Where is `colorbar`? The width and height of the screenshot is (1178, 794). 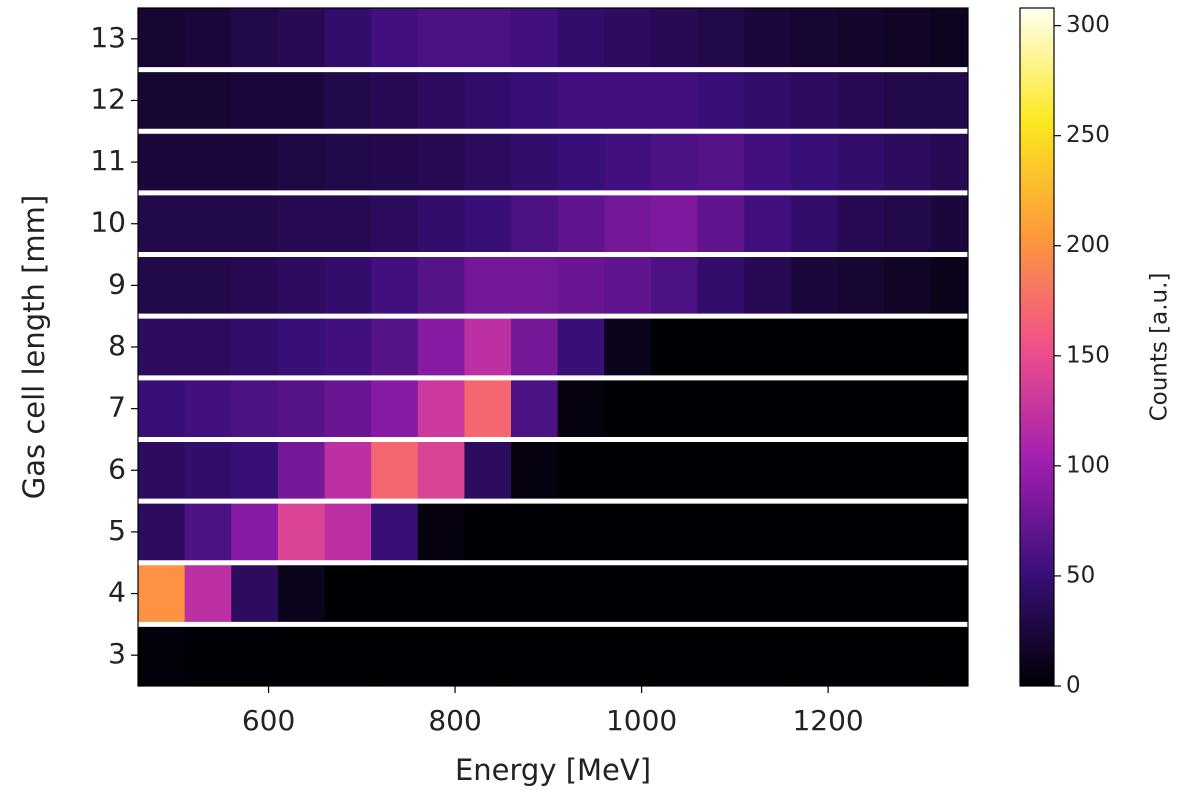
colorbar is located at coordinates (1037, 347).